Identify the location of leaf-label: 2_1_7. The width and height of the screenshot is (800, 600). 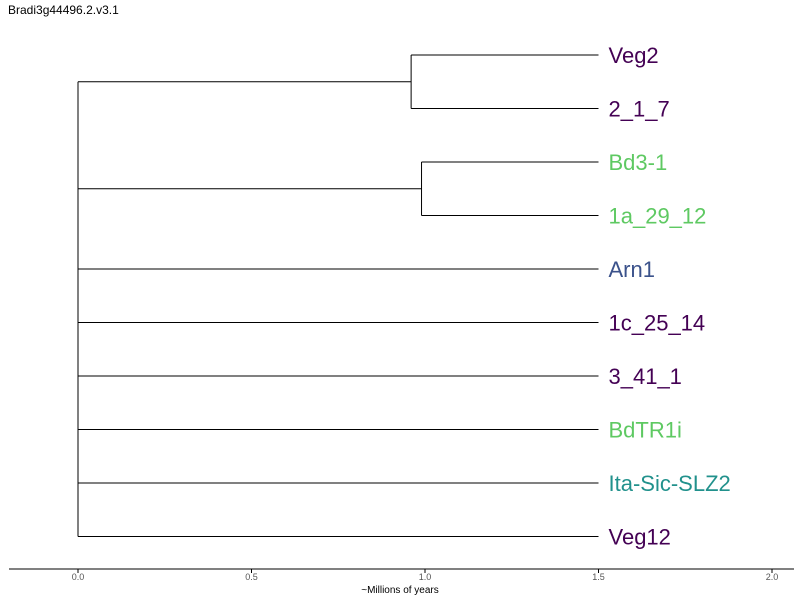
(639, 109).